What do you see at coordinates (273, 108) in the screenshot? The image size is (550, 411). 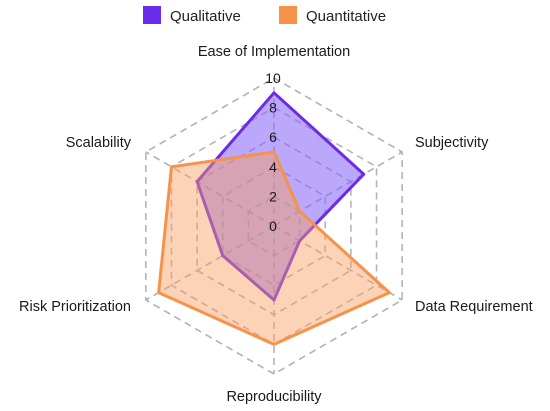 I see `tick-label-8: 8` at bounding box center [273, 108].